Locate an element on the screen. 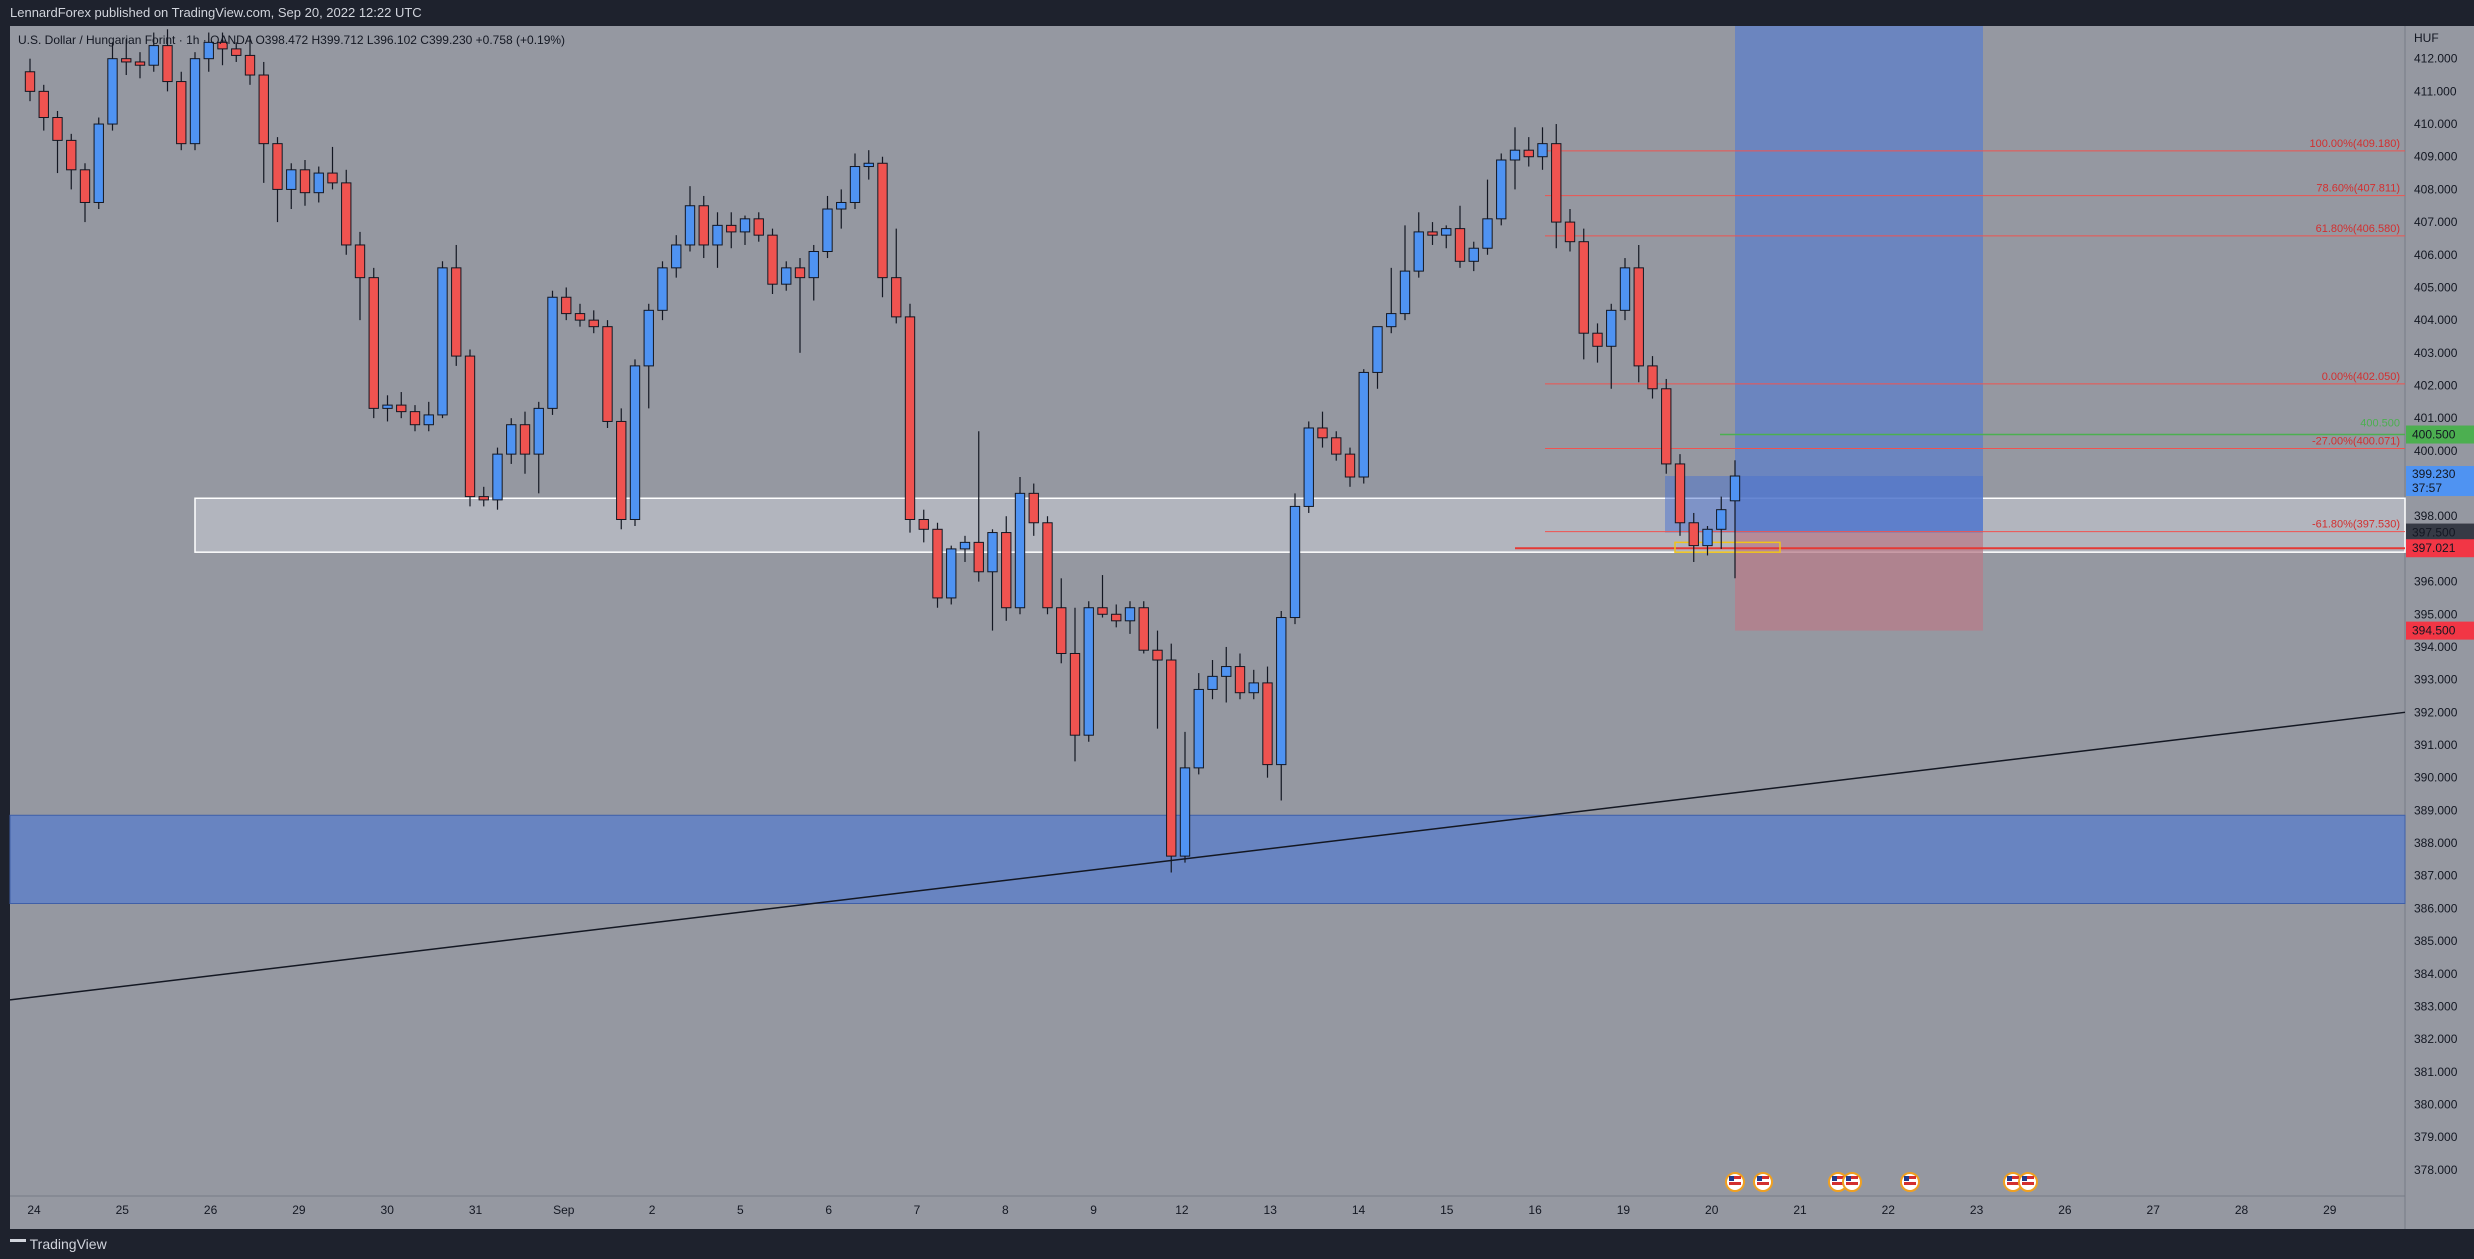  x-tick-label: 21 is located at coordinates (1800, 1210).